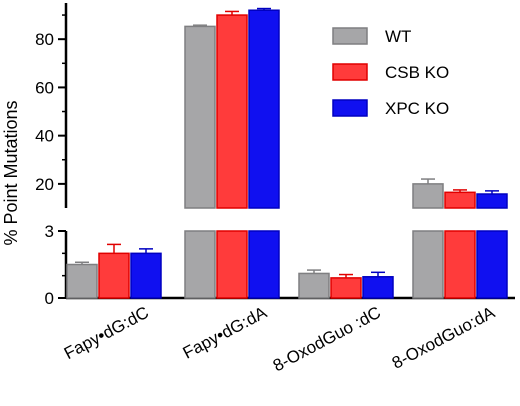 The image size is (520, 406). I want to click on y-tick-label: 20, so click(44, 184).